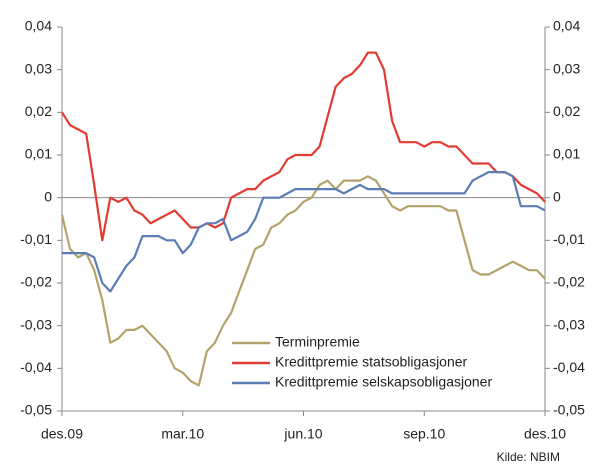 The height and width of the screenshot is (470, 595). Describe the element at coordinates (36, 324) in the screenshot. I see `y-tick-label: -0,03` at that location.